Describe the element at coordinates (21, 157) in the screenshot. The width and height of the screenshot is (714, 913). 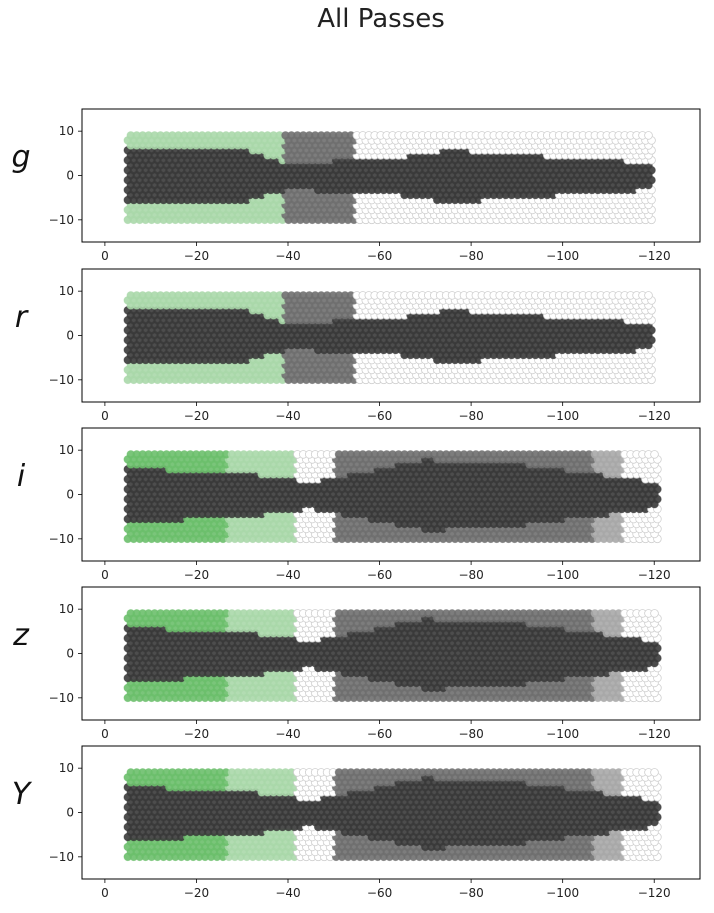
I see `panel-label-g: g` at that location.